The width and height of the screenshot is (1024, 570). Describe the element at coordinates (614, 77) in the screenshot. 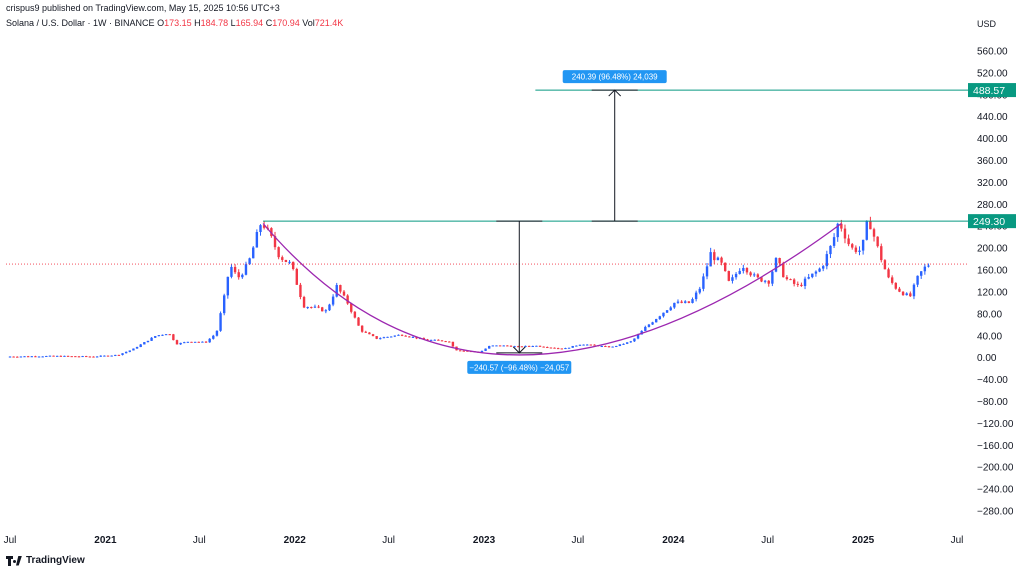

I see `measure-up-label-bg` at that location.